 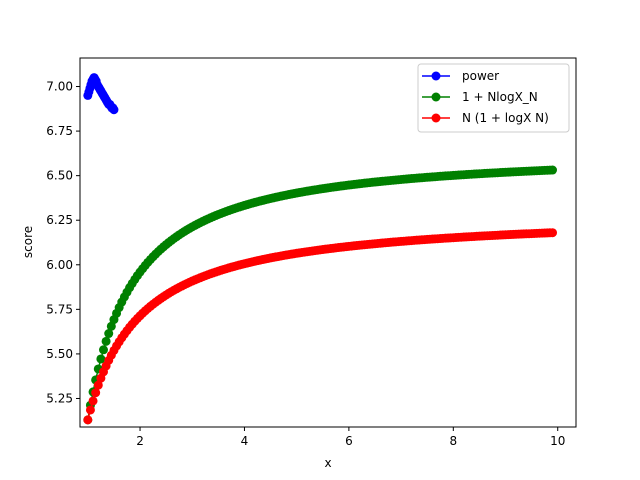 What do you see at coordinates (59, 220) in the screenshot?
I see `y-tick-label: 6.25` at bounding box center [59, 220].